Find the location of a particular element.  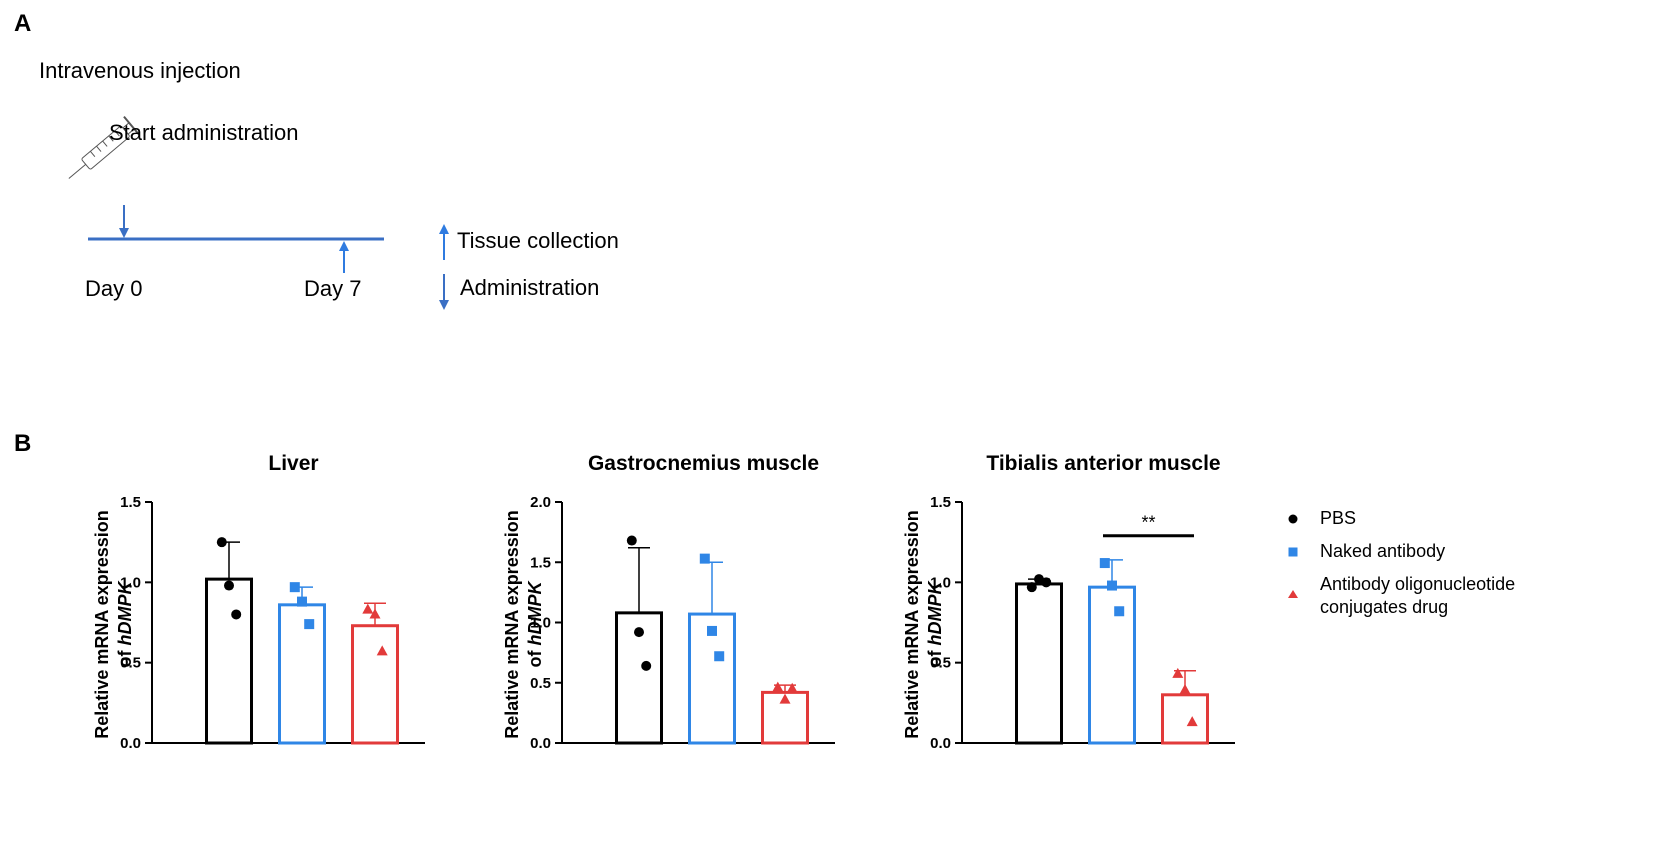

tissue-collection-arrow-icon is located at coordinates (444, 242).